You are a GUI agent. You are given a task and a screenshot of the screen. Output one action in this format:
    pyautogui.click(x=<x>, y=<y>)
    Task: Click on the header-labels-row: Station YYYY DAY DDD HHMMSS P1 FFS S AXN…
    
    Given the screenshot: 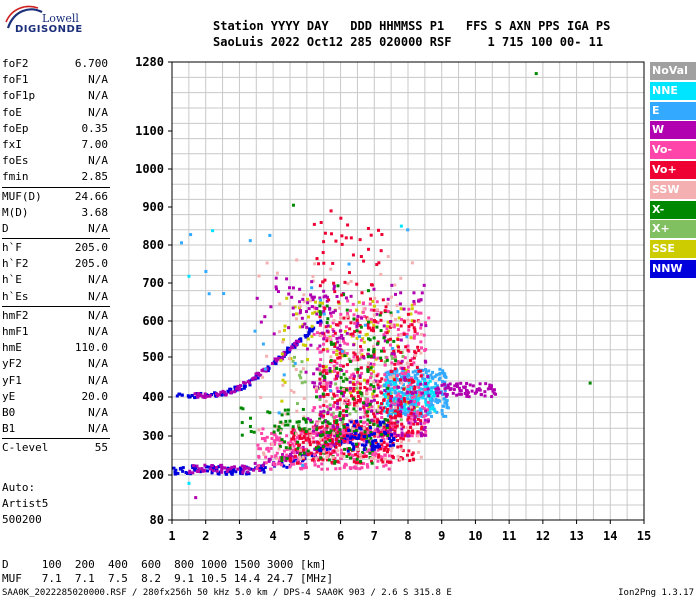 What is the action you would take?
    pyautogui.click(x=412, y=26)
    